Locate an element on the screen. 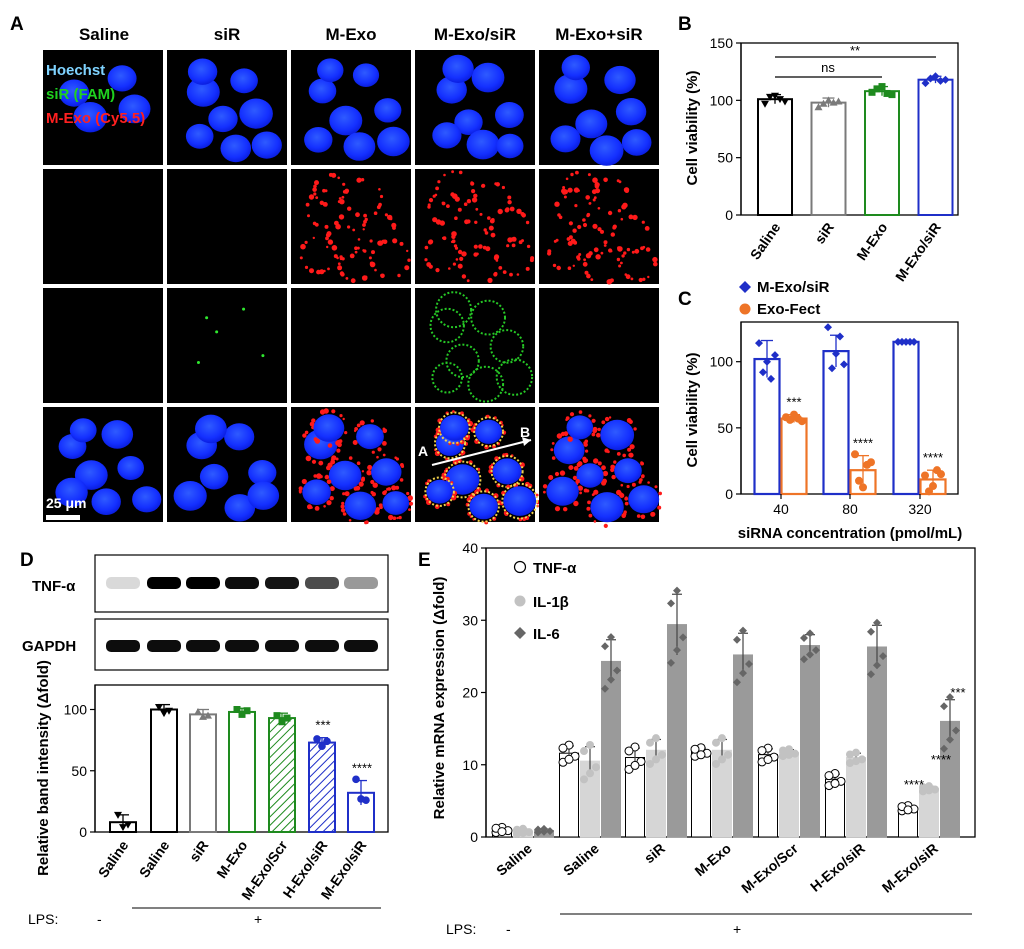 This screenshot has height=949, width=1024. chart-d-xtick-label: siR is located at coordinates (199, 851).